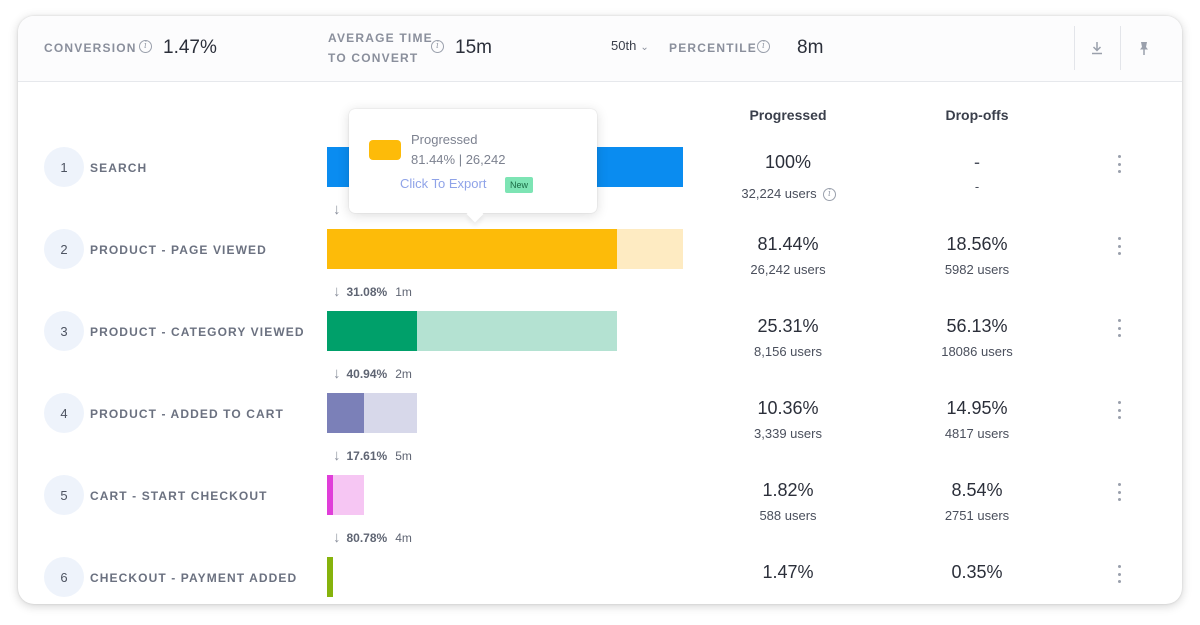 This screenshot has width=1200, height=625. Describe the element at coordinates (380, 38) in the screenshot. I see `avg-time-label-line1: AVERAGE TIME` at that location.